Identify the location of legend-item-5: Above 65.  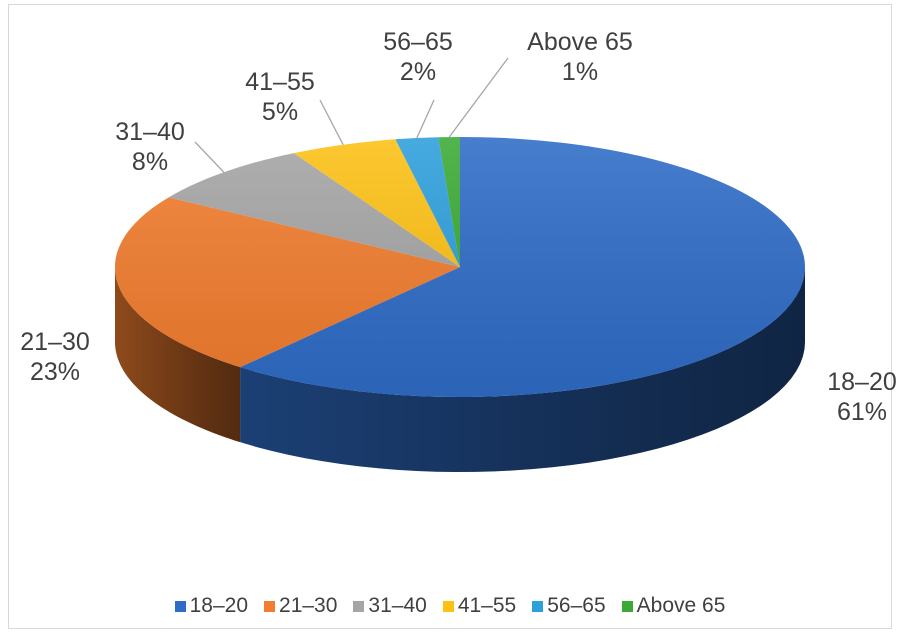
(673, 606).